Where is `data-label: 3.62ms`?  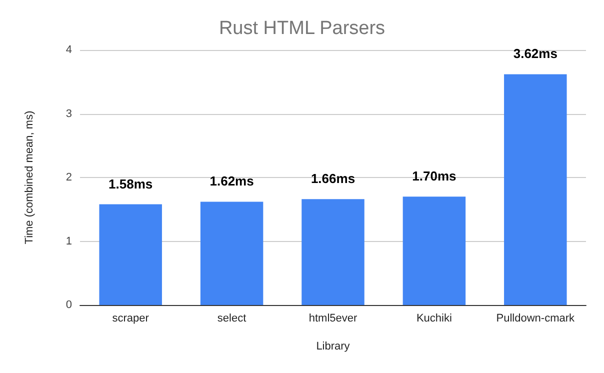
data-label: 3.62ms is located at coordinates (535, 54).